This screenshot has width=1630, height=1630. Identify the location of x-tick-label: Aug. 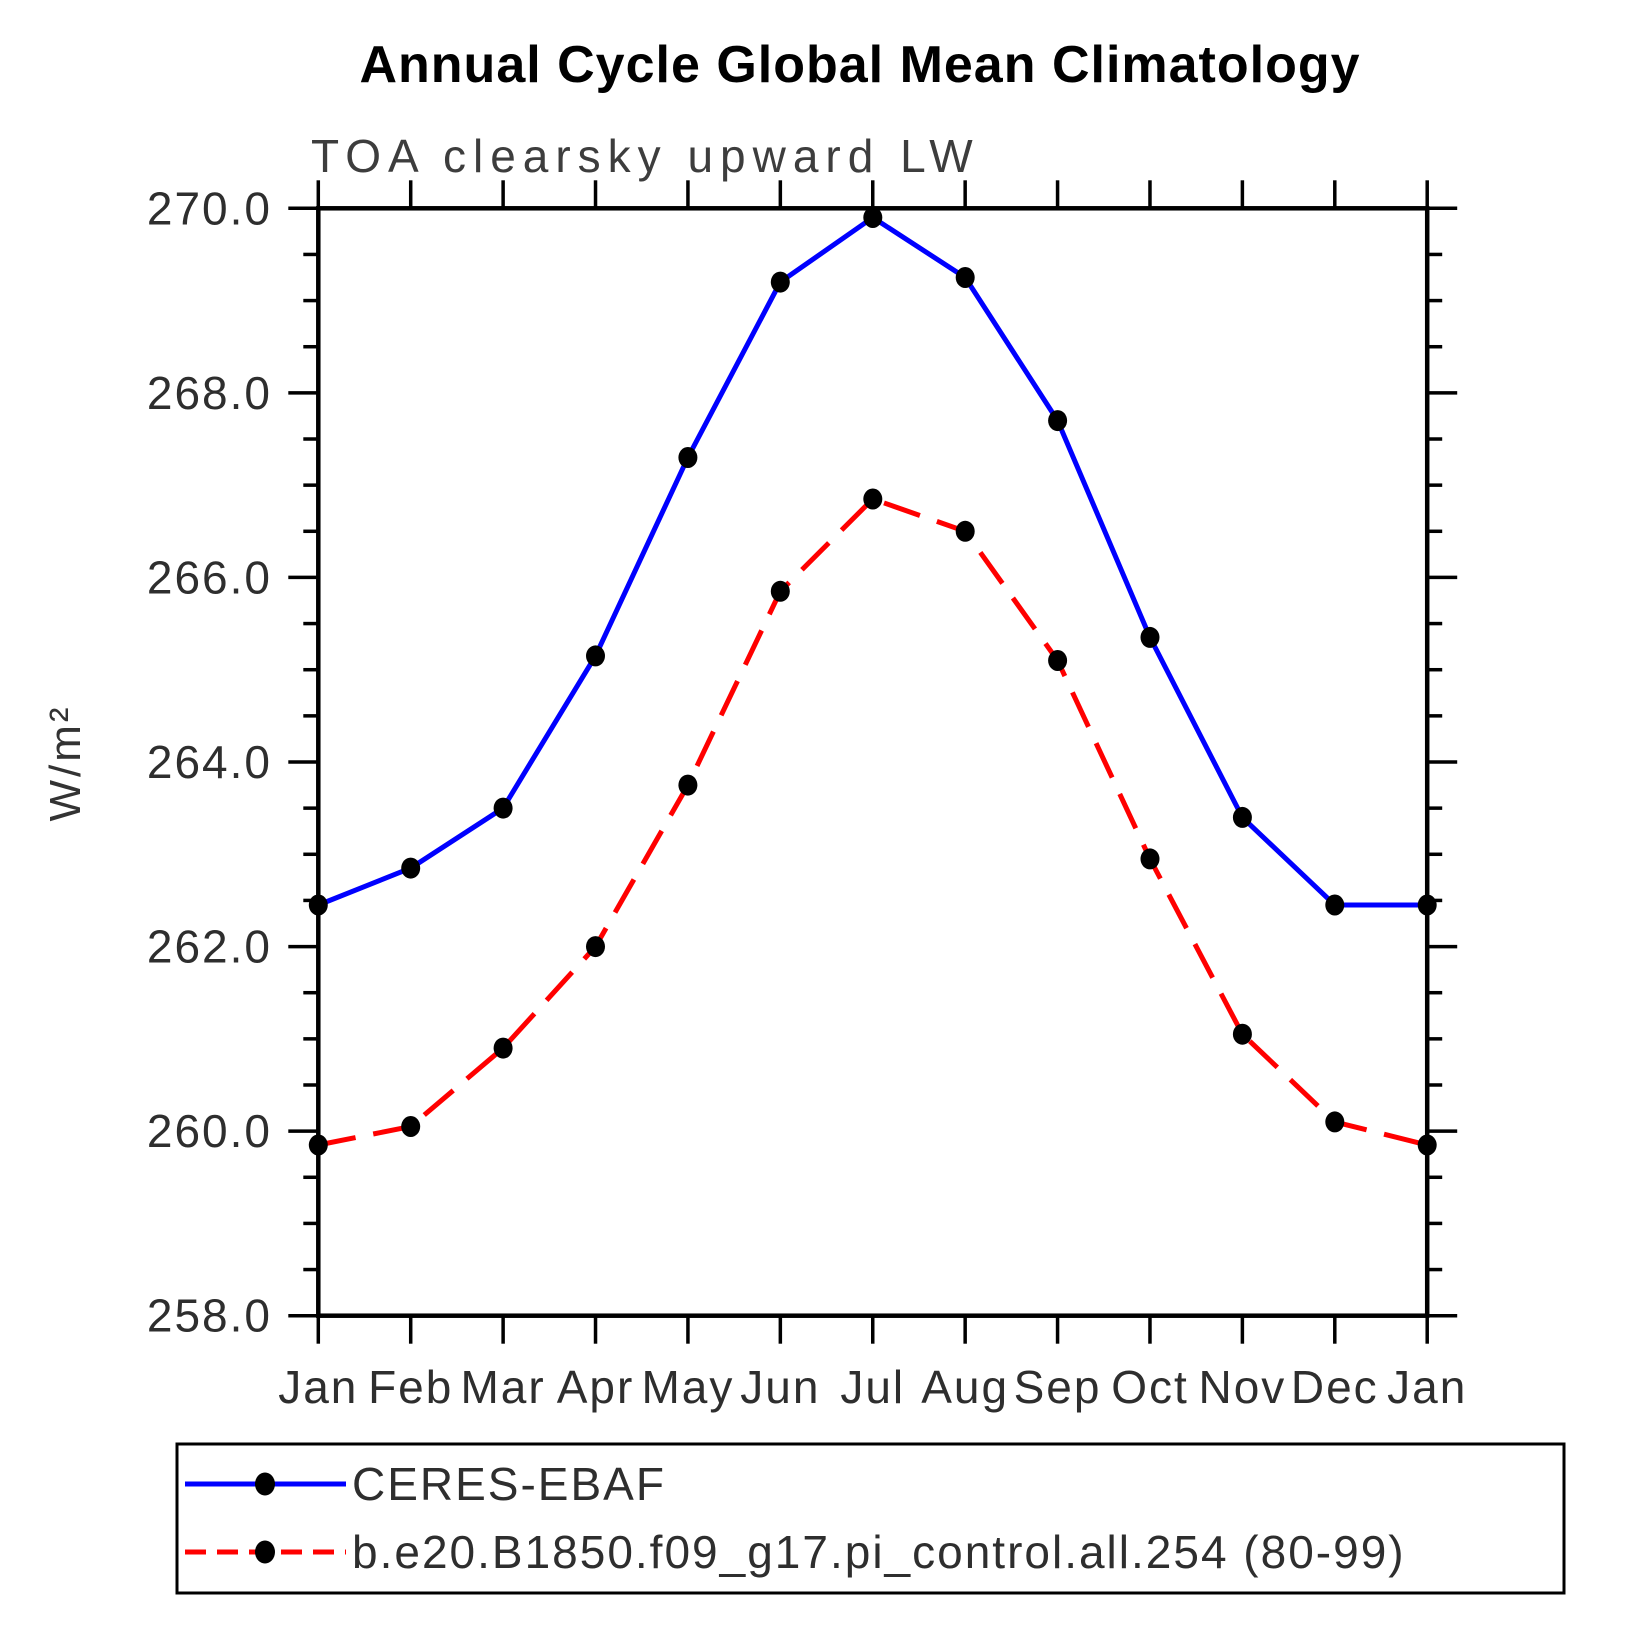
(965, 1387).